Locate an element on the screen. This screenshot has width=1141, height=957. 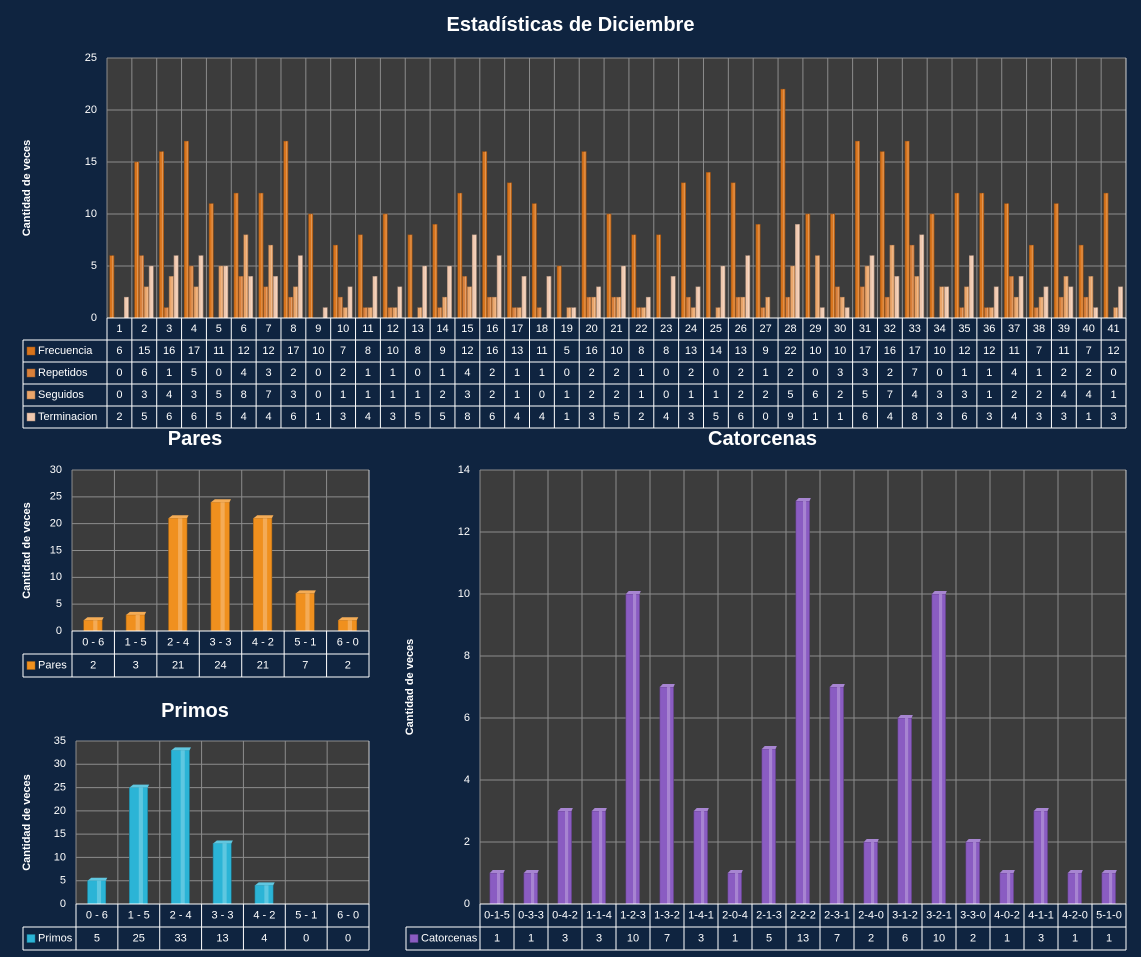
x-tick-label: 2-2-2 is located at coordinates (803, 915).